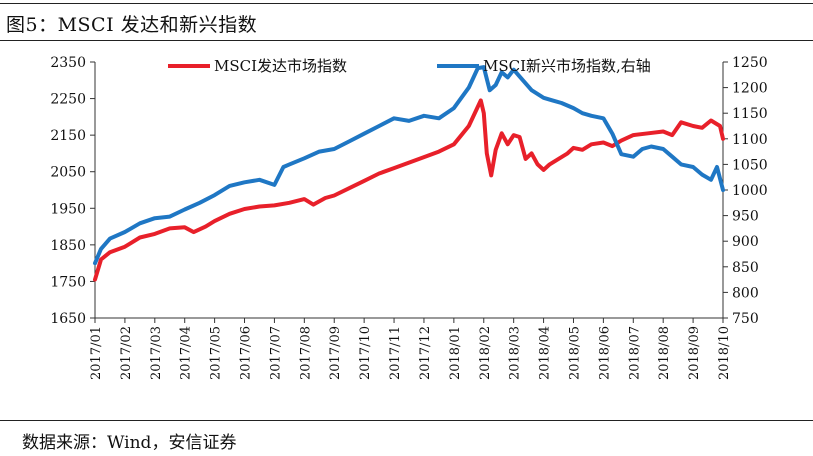 This screenshot has width=813, height=456. Describe the element at coordinates (96, 353) in the screenshot. I see `x-tick-label: 2017/01` at that location.